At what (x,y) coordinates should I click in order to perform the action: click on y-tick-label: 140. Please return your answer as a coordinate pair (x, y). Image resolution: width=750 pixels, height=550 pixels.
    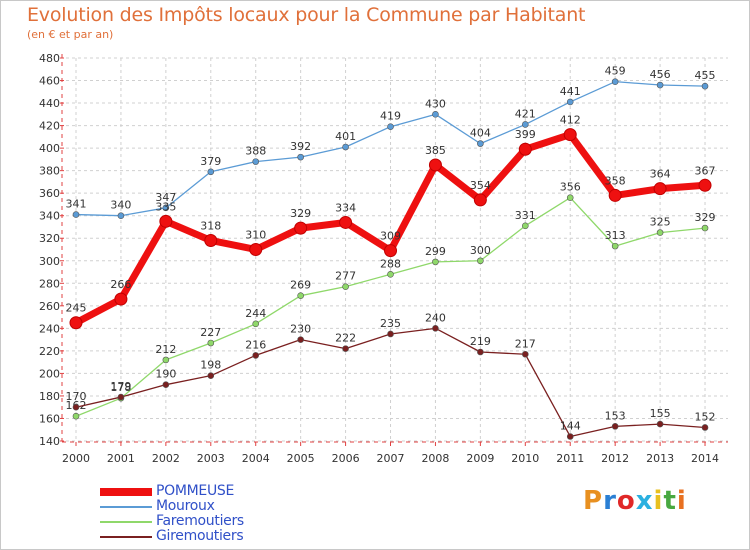
    Looking at the image, I should click on (49, 441).